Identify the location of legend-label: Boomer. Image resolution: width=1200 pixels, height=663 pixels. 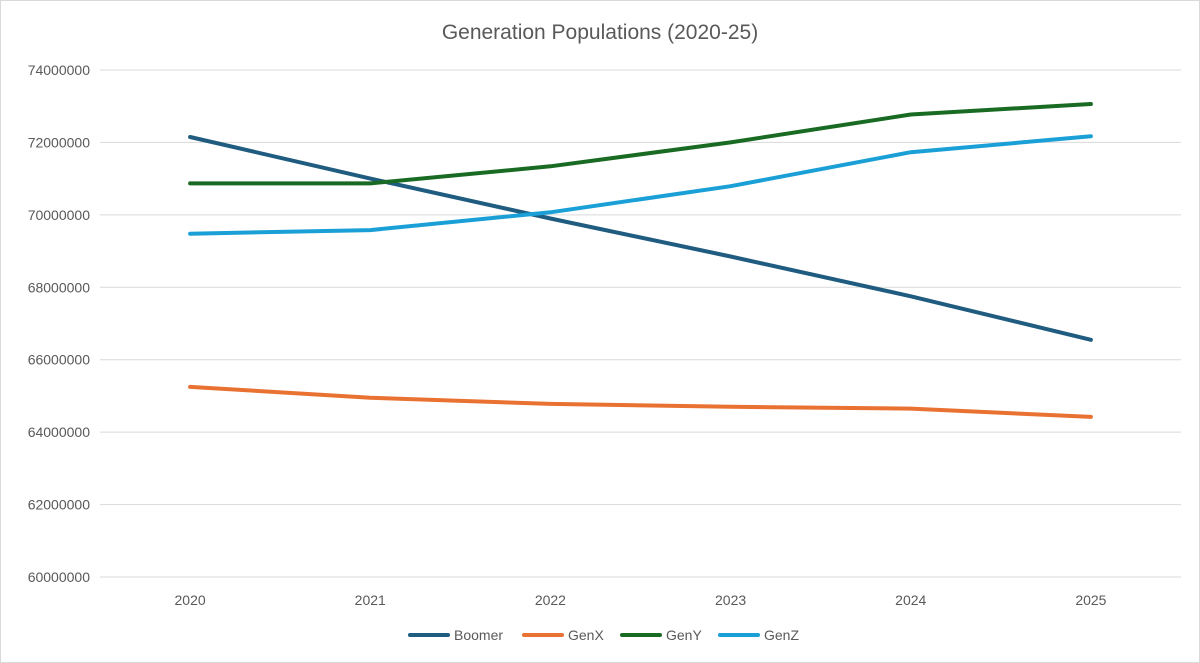
(478, 635).